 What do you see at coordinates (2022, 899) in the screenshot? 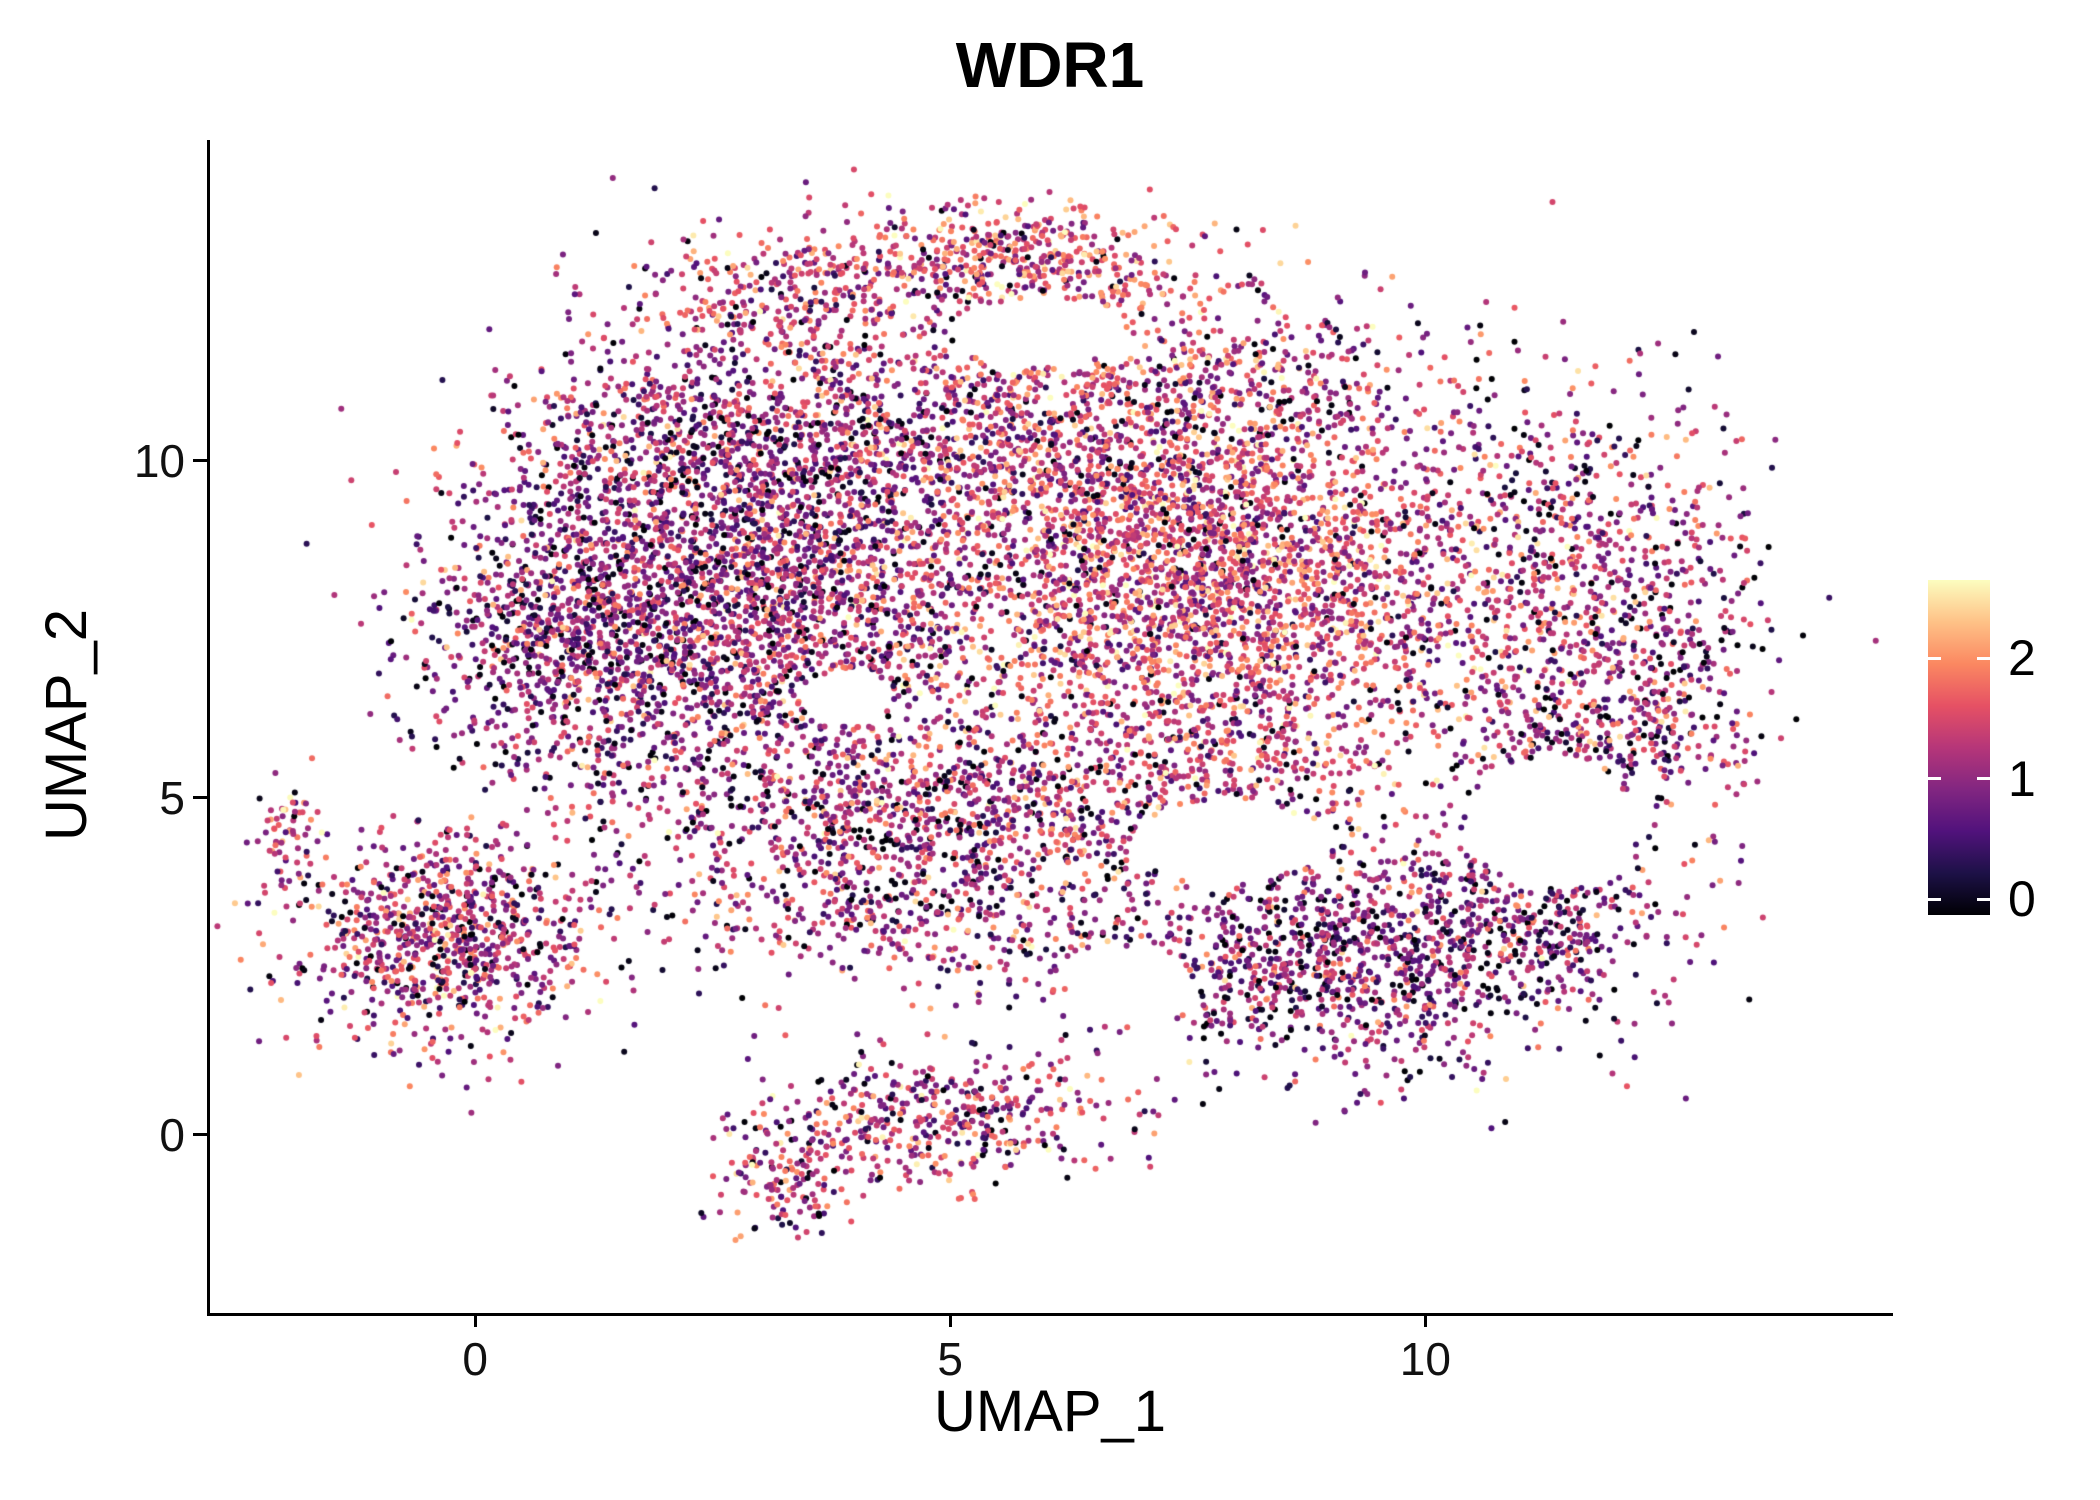
I see `colorbar-tick-label: 0` at bounding box center [2022, 899].